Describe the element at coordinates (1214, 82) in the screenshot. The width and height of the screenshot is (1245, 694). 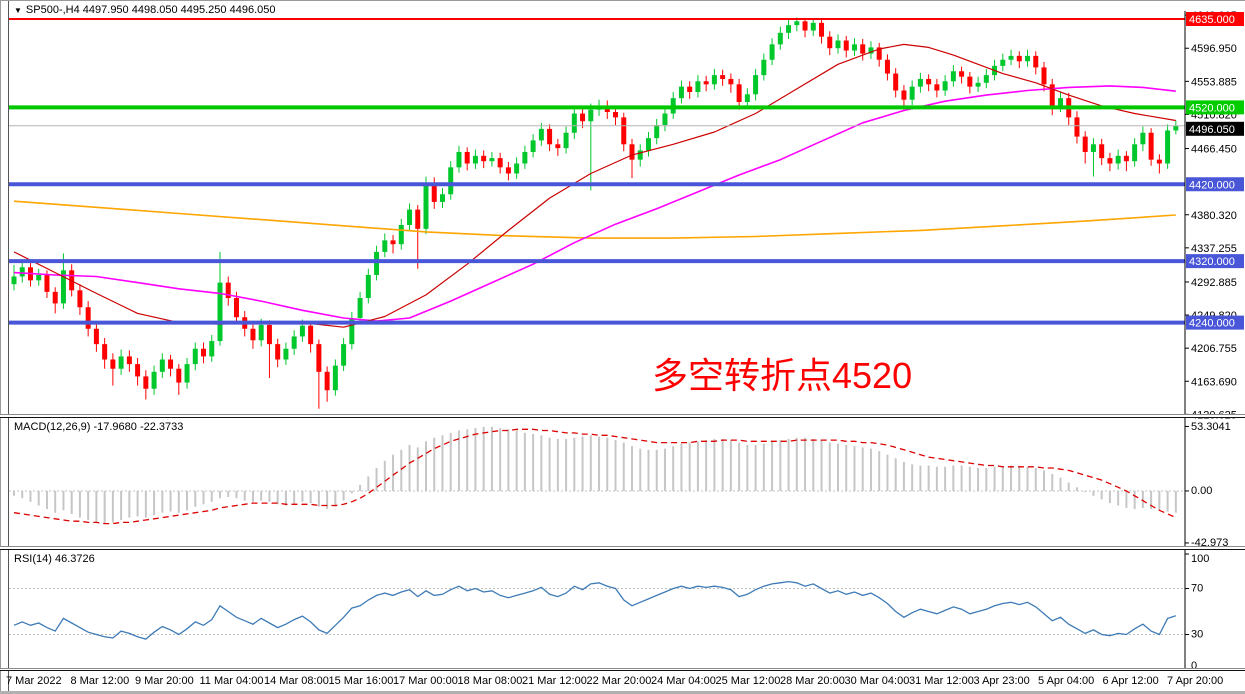
I see `price-tick-label: 4553.885` at that location.